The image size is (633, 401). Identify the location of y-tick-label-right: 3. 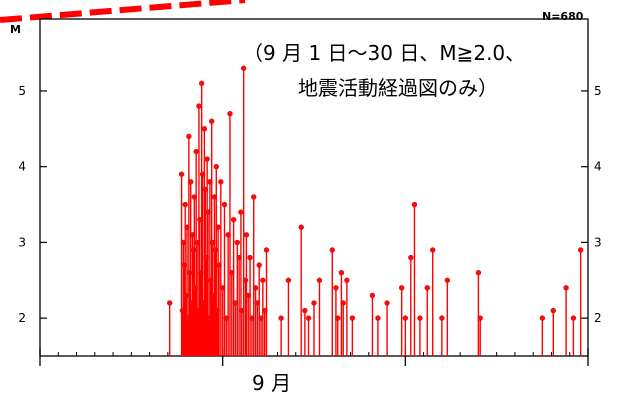
(598, 242).